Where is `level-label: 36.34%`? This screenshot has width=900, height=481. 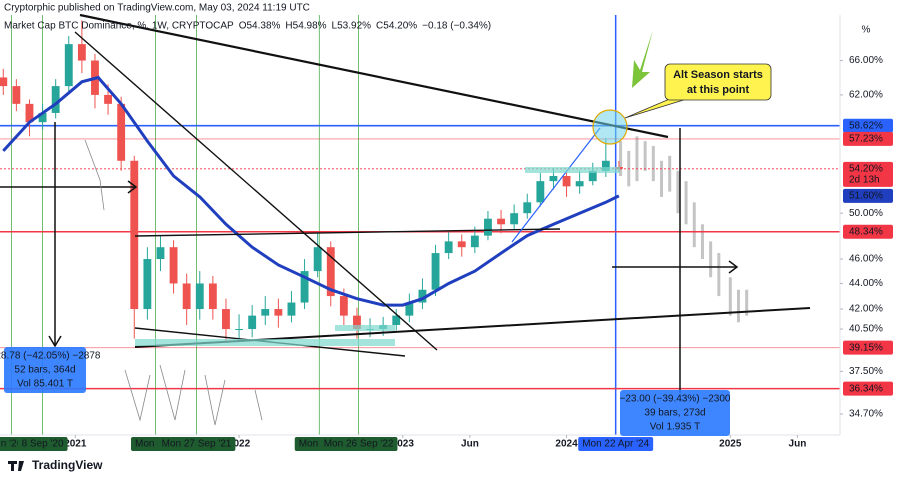
level-label: 36.34% is located at coordinates (866, 388).